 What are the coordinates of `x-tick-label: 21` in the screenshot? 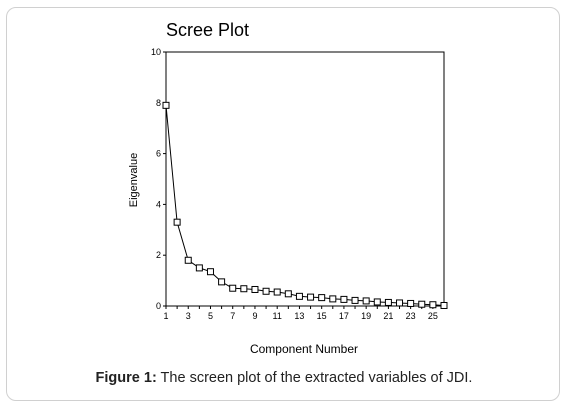 It's located at (388, 316).